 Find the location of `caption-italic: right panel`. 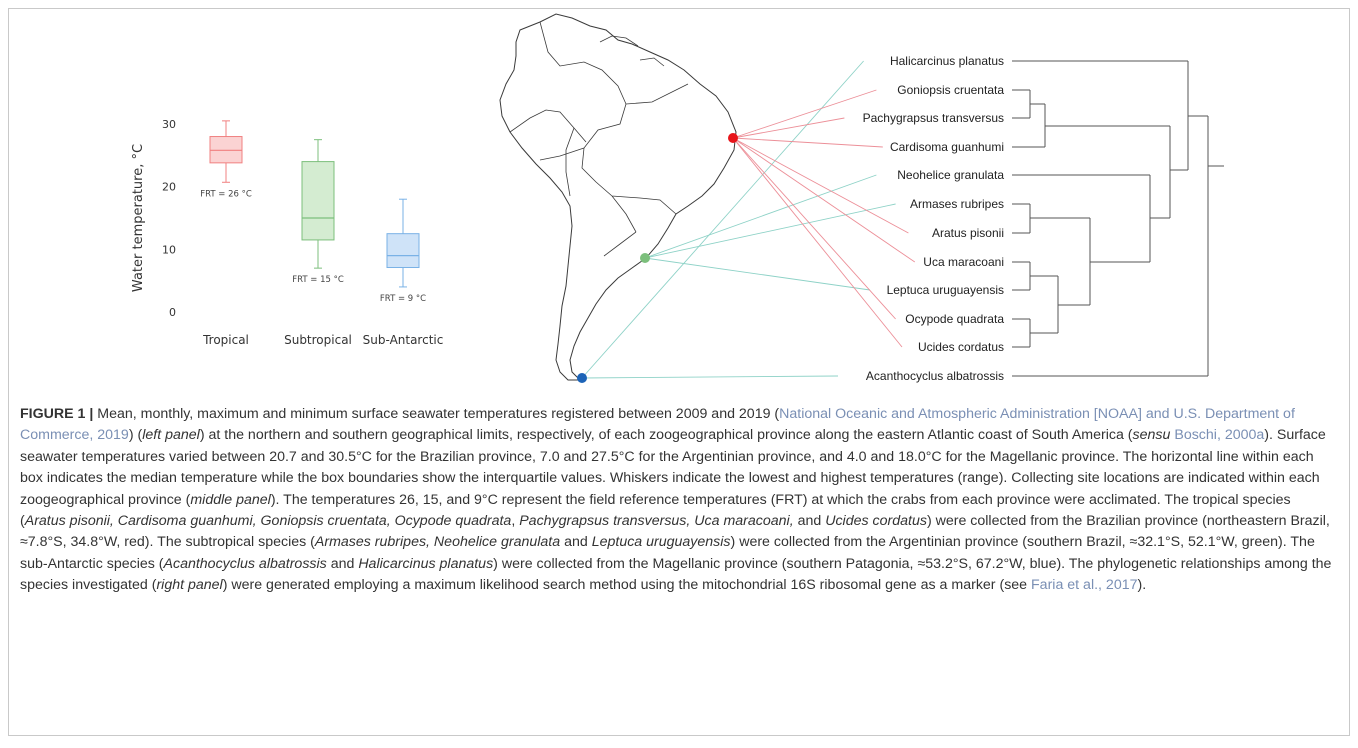

caption-italic: right panel is located at coordinates (189, 585).